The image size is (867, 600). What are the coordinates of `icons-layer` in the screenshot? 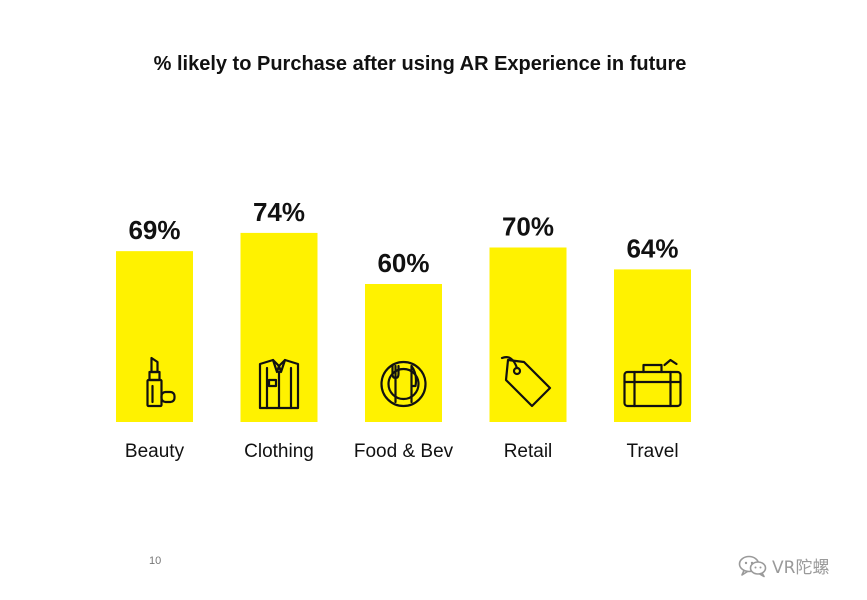 It's located at (414, 383).